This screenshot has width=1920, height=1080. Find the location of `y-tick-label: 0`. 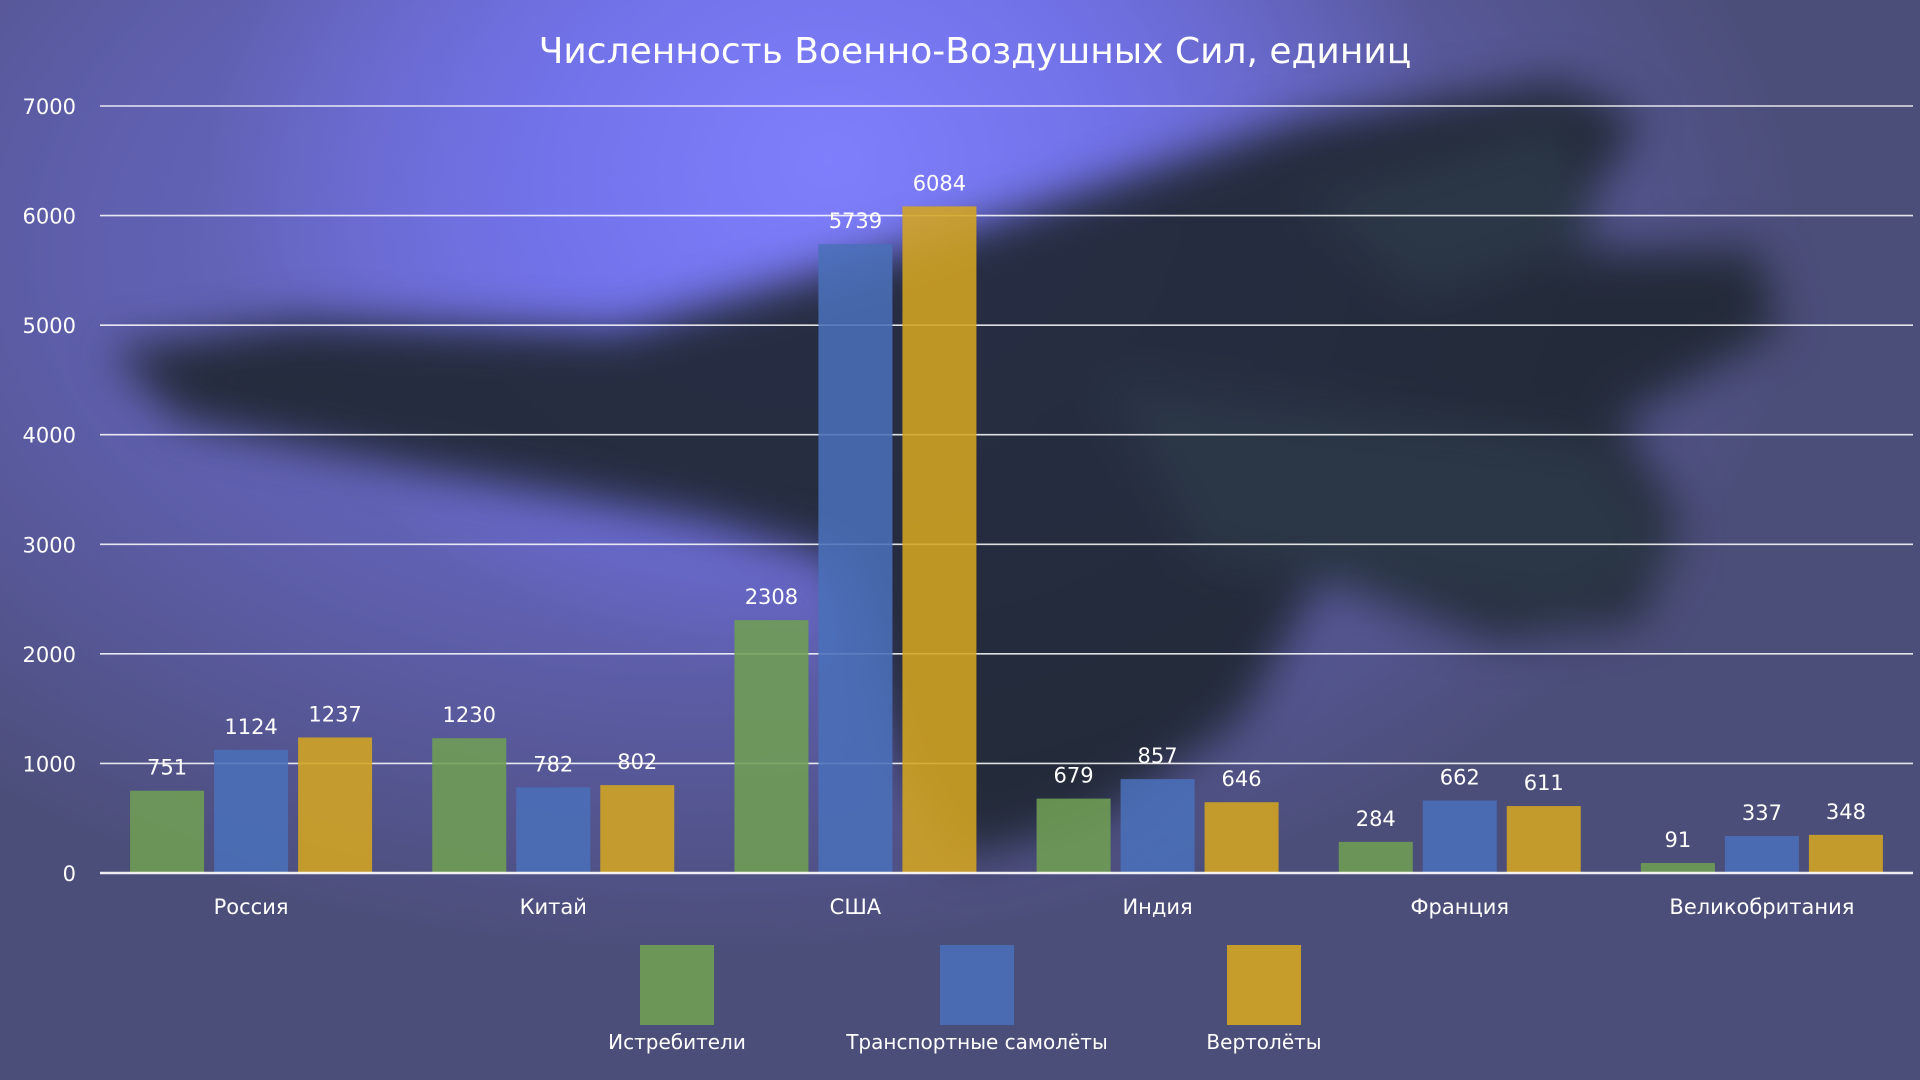

y-tick-label: 0 is located at coordinates (69, 874).